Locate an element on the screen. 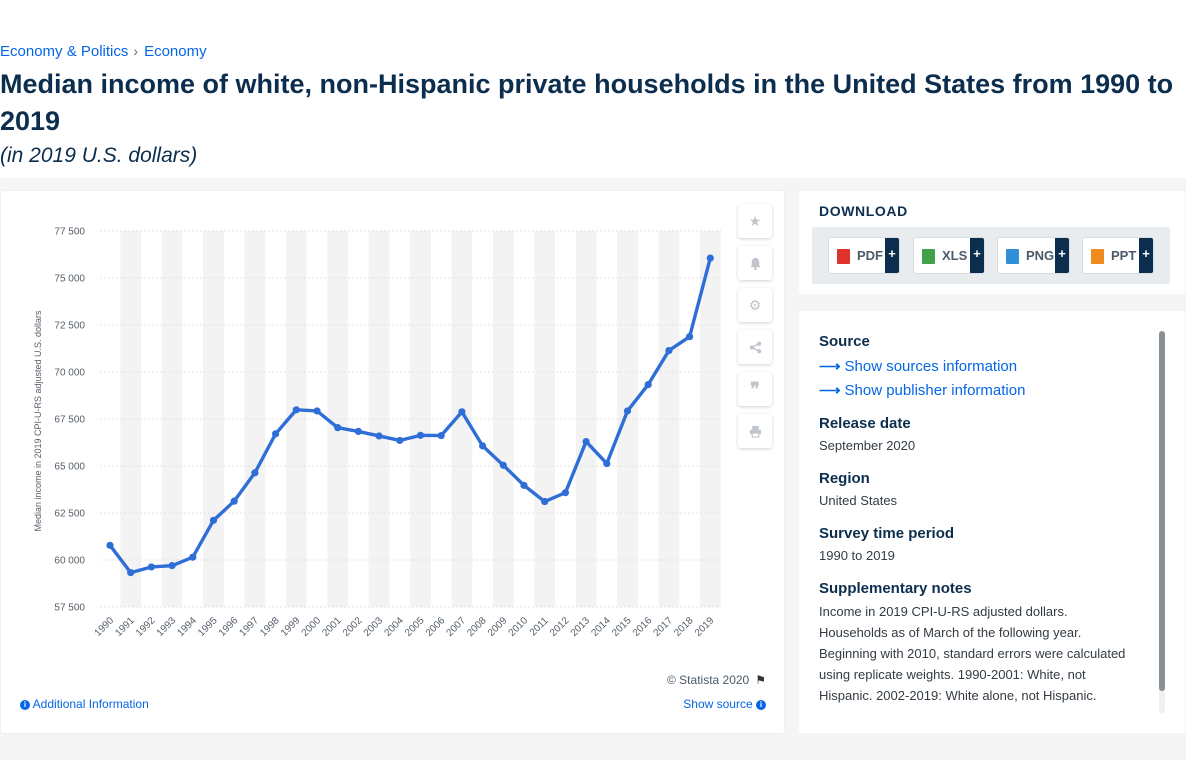 The width and height of the screenshot is (1186, 760). x-tick-label: 1993 is located at coordinates (167, 627).